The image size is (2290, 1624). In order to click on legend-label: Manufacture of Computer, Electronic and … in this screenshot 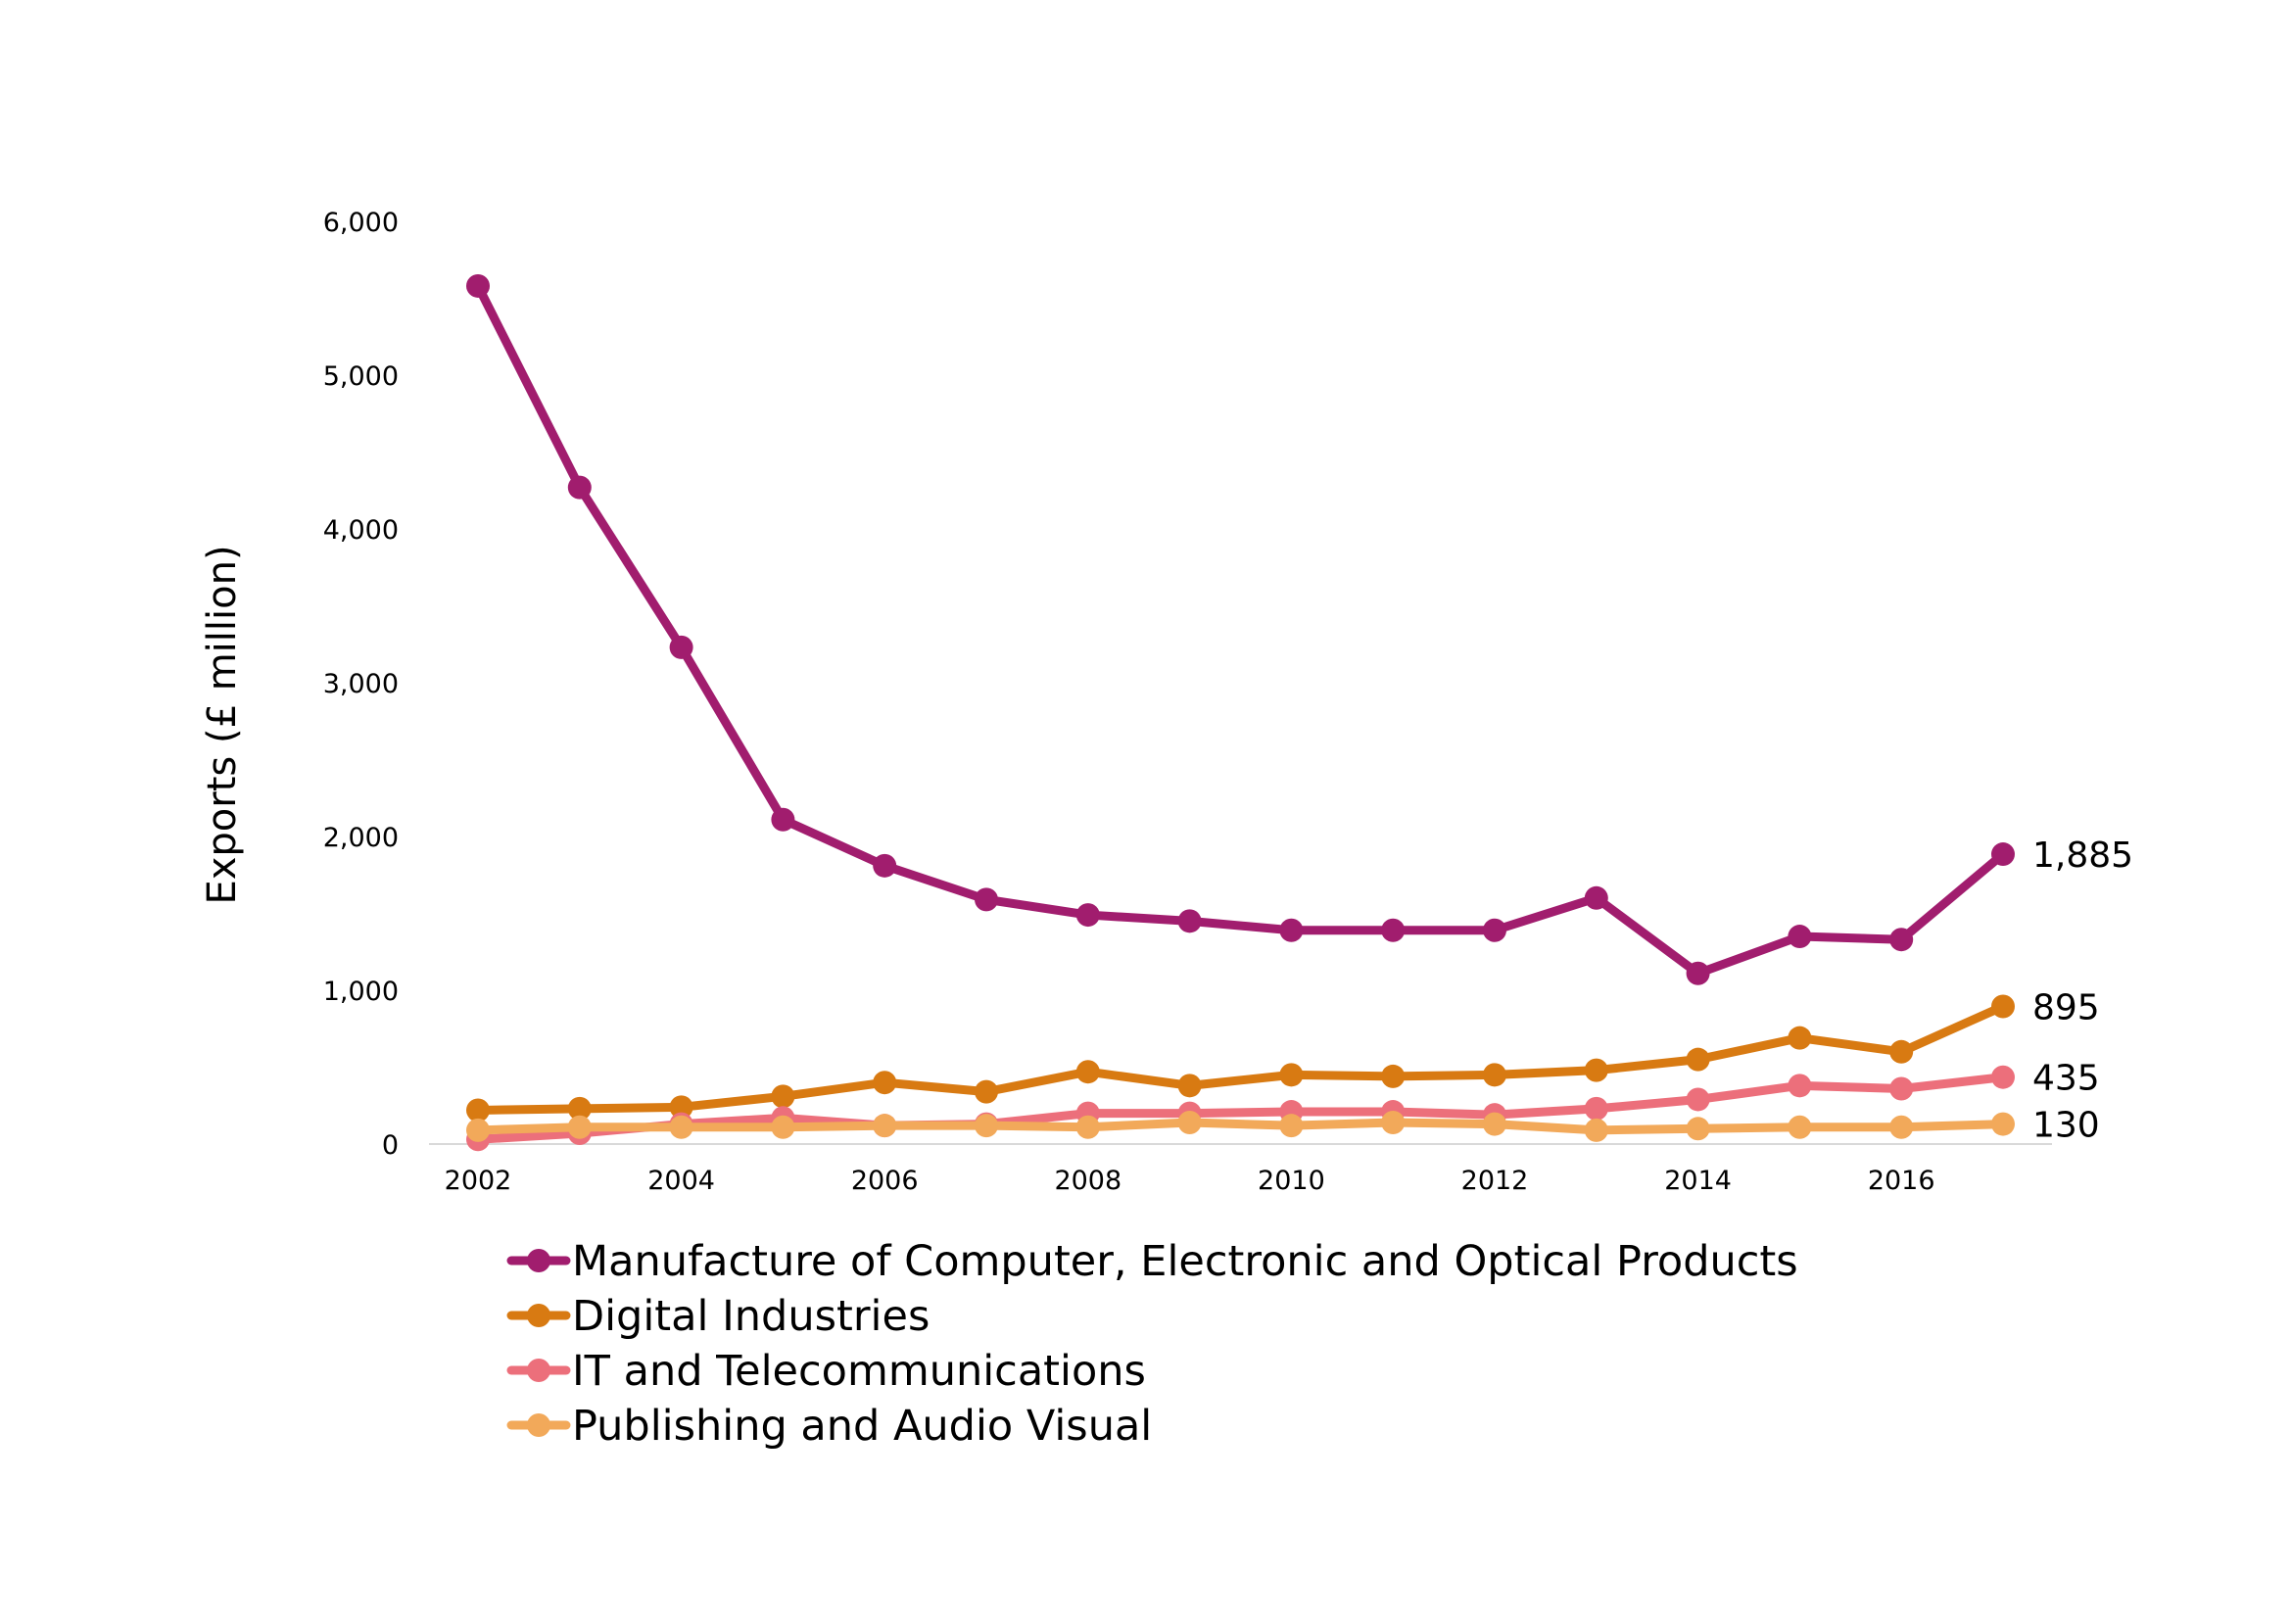, I will do `click(1185, 1261)`.